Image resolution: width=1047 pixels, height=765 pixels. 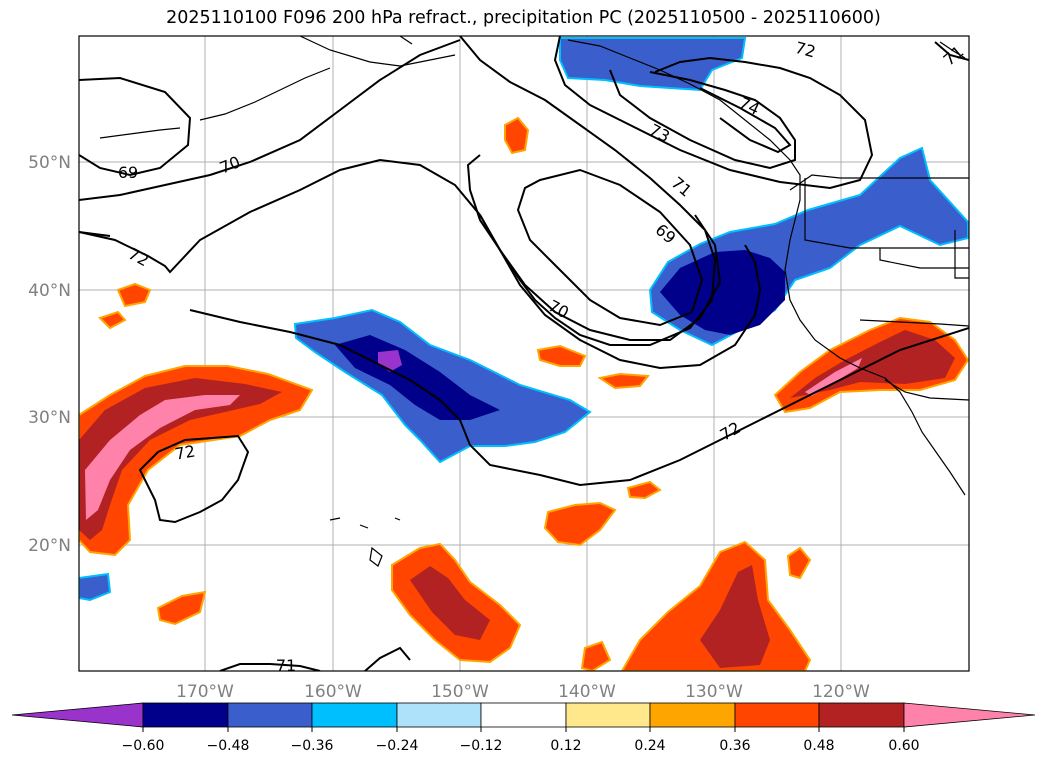 I want to click on contour-69-west, so click(x=135, y=126).